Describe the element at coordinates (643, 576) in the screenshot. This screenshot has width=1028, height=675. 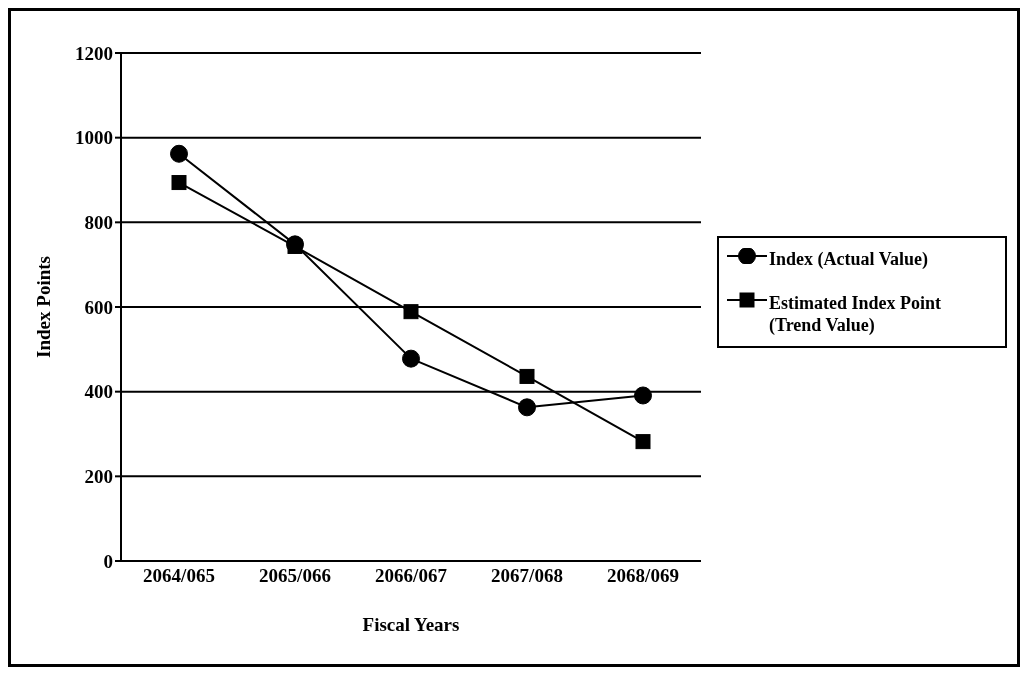
I see `x-tick-label: 2068/069` at that location.